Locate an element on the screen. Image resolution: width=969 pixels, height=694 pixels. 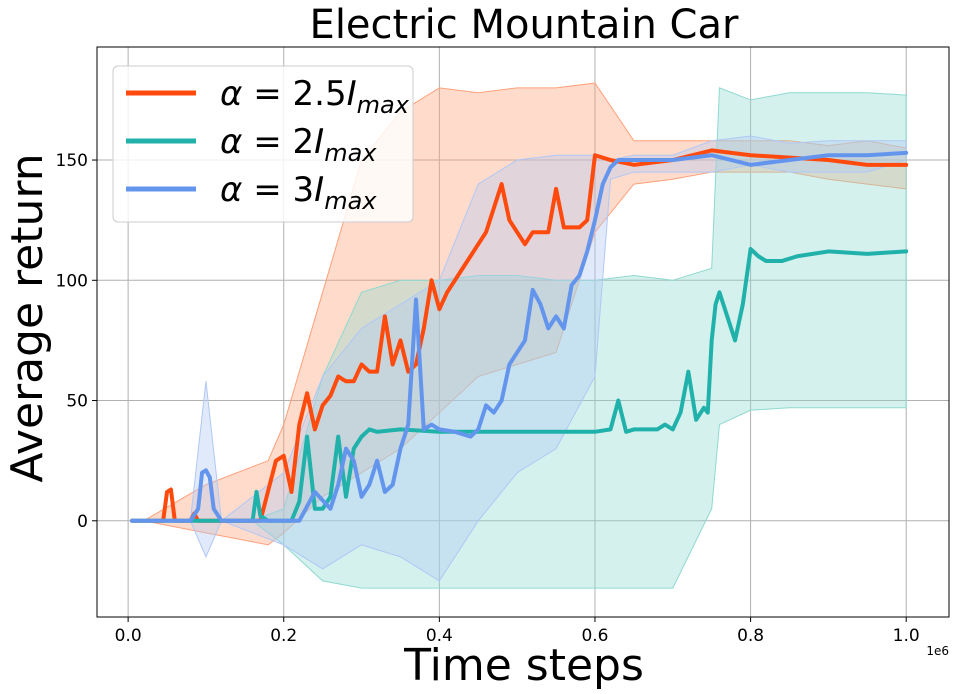
legend-label-1: α = 2Imax is located at coordinates (298, 144).